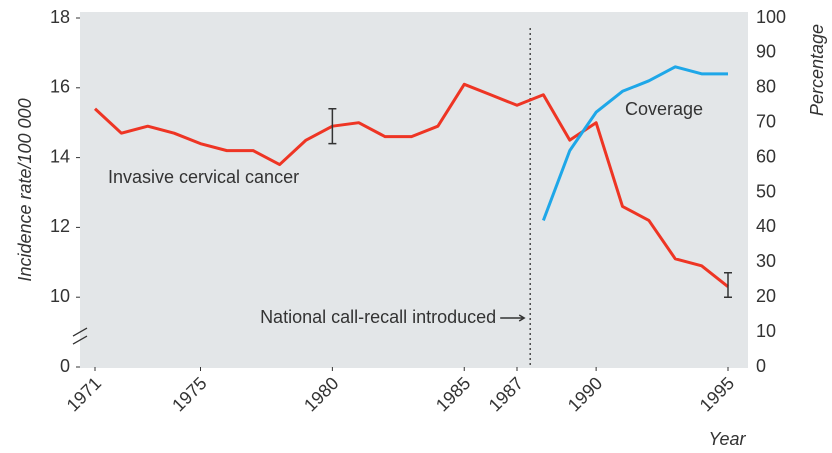  I want to click on y-tick-label: 18, so click(60, 17).